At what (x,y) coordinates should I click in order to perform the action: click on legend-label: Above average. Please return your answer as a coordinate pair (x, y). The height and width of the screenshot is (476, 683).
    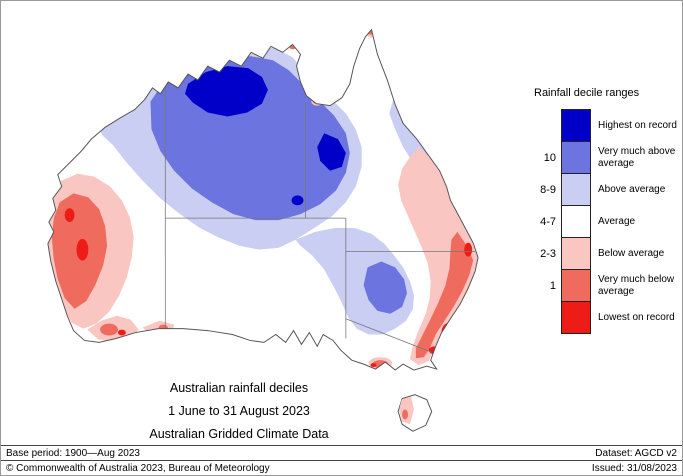
    Looking at the image, I should click on (632, 189).